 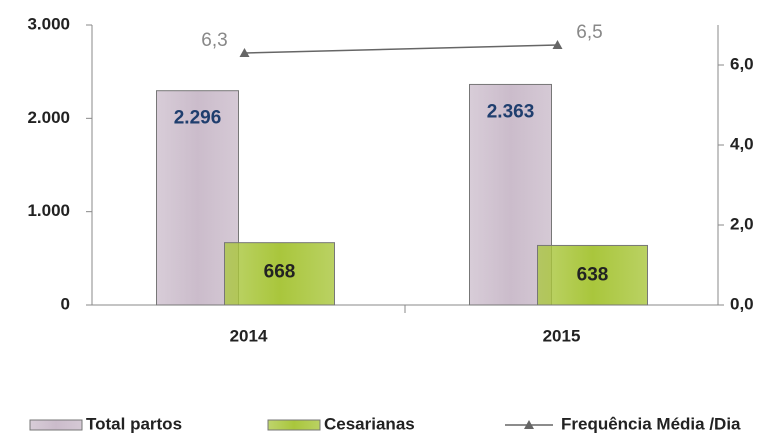 I want to click on data-label: 668, so click(x=280, y=272).